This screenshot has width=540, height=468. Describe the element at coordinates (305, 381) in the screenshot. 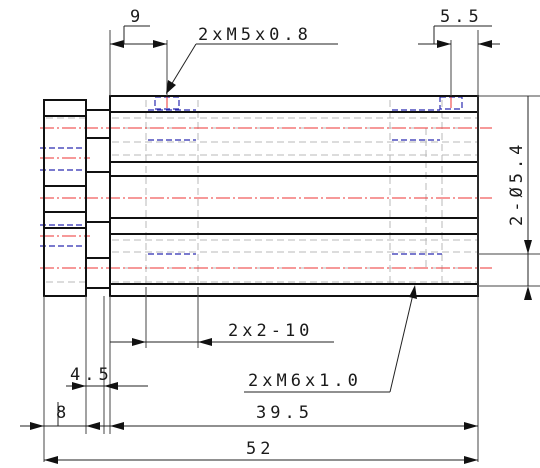

I see `dim-thread-m6: 2xM6x1.0` at that location.